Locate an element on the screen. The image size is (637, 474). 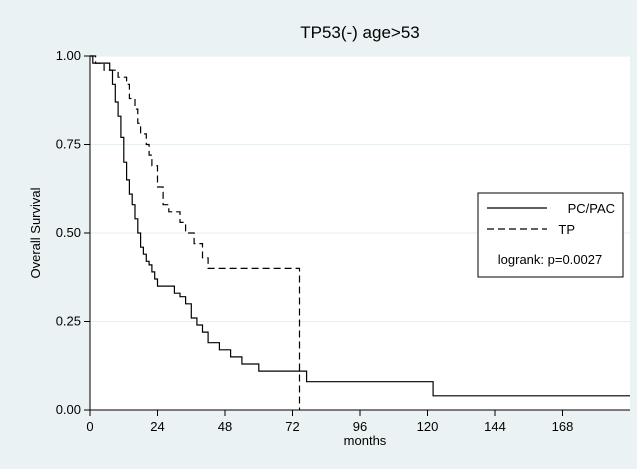
legend-box is located at coordinates (550, 235).